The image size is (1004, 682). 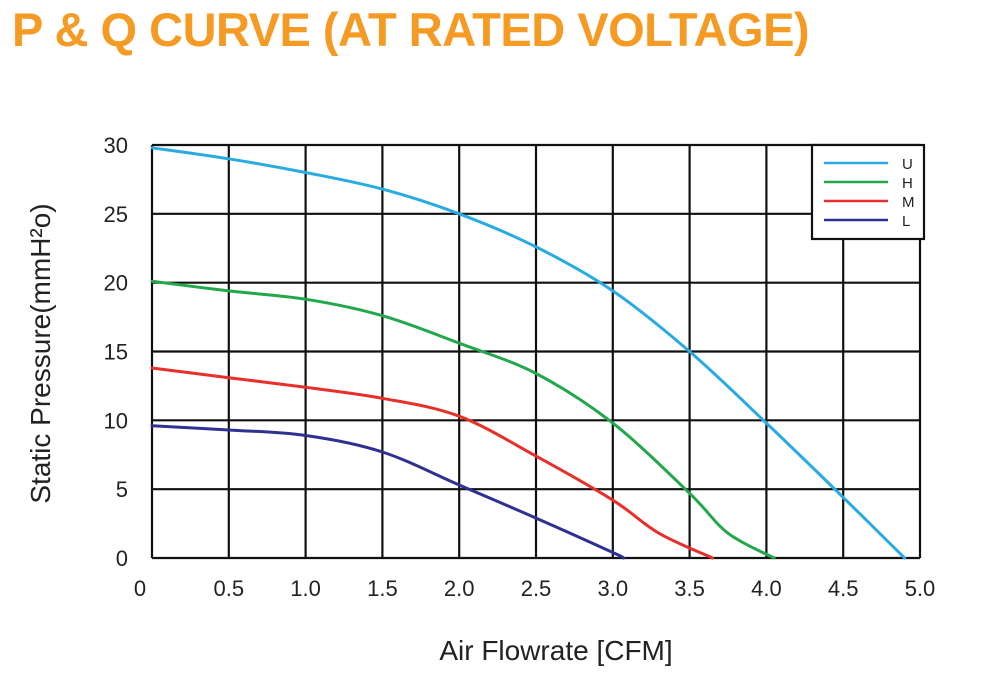 What do you see at coordinates (868, 192) in the screenshot?
I see `legend-box` at bounding box center [868, 192].